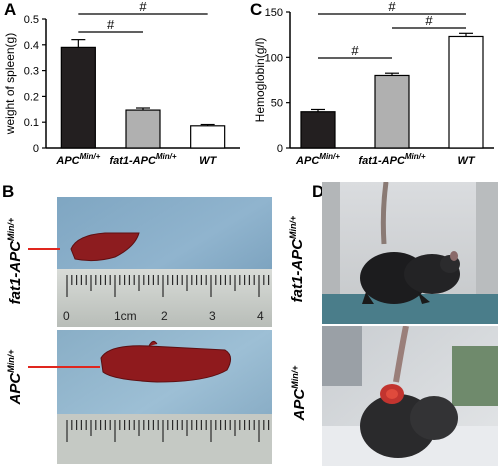  What do you see at coordinates (260, 316) in the screenshot?
I see `ruler-number-4: 4` at bounding box center [260, 316].